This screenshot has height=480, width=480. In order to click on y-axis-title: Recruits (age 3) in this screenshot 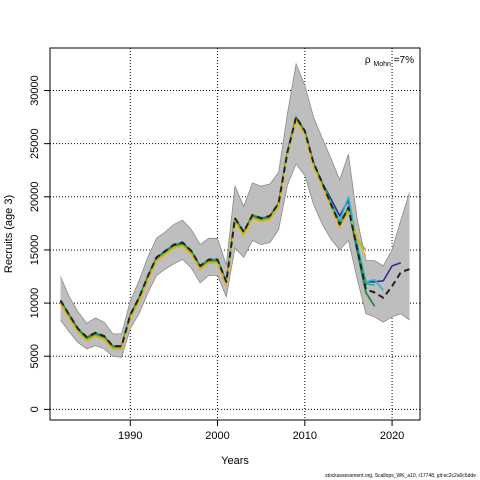, I will do `click(9, 234)`.